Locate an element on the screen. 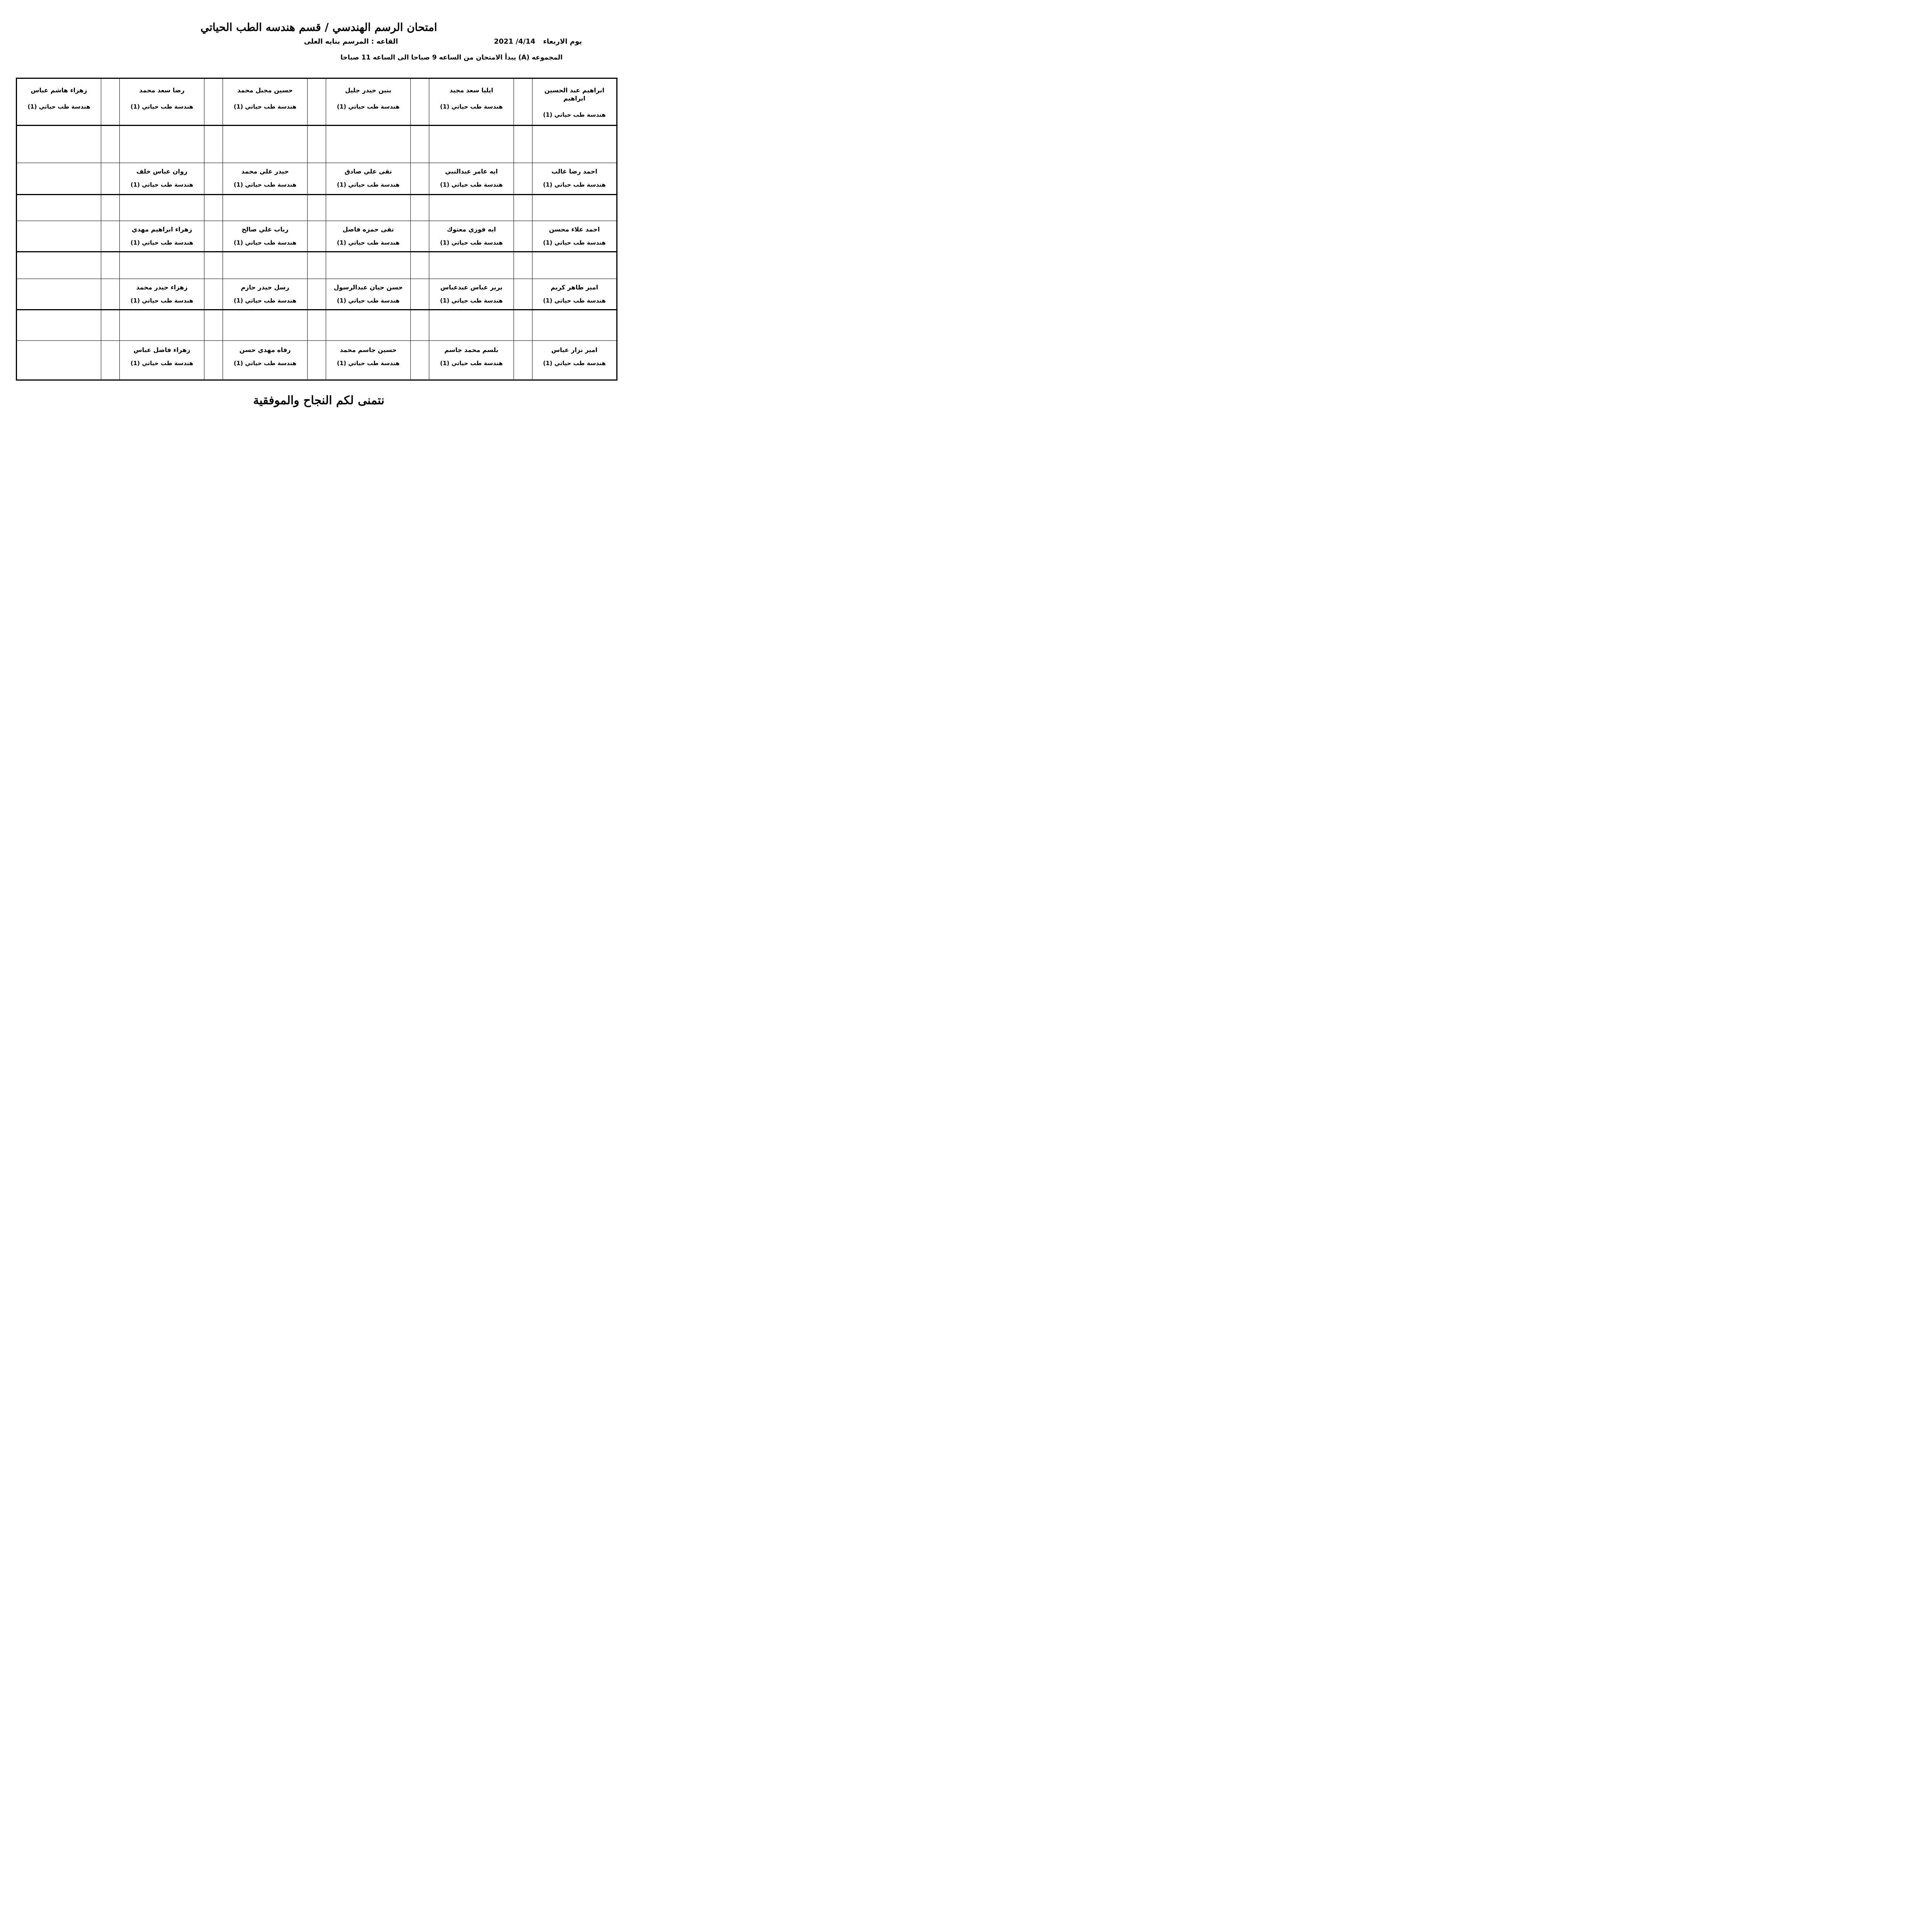 Image resolution: width=1932 pixels, height=1932 pixels. student-name: ايه فوزي معتوك is located at coordinates (471, 230).